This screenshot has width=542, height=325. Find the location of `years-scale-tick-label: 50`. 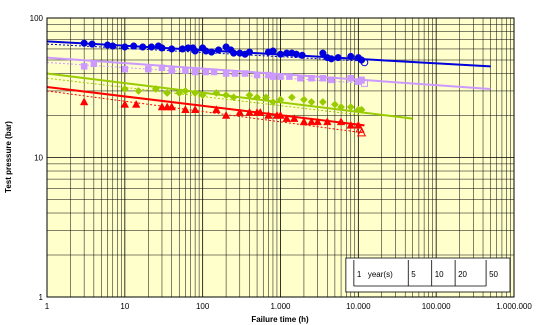

years-scale-tick-label: 50 is located at coordinates (493, 274).